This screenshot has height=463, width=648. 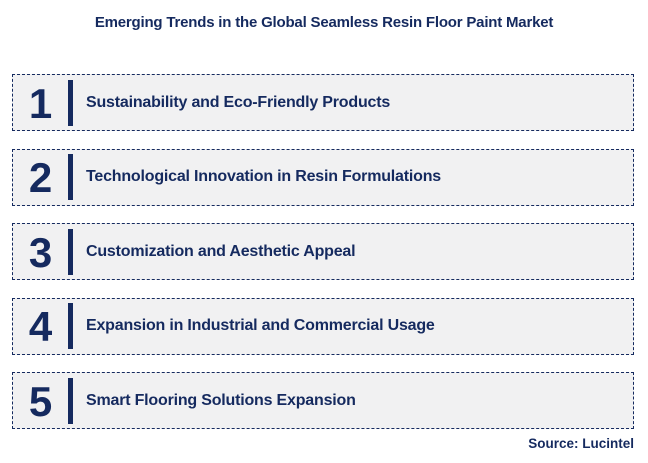 What do you see at coordinates (40, 103) in the screenshot?
I see `trend-number: 1` at bounding box center [40, 103].